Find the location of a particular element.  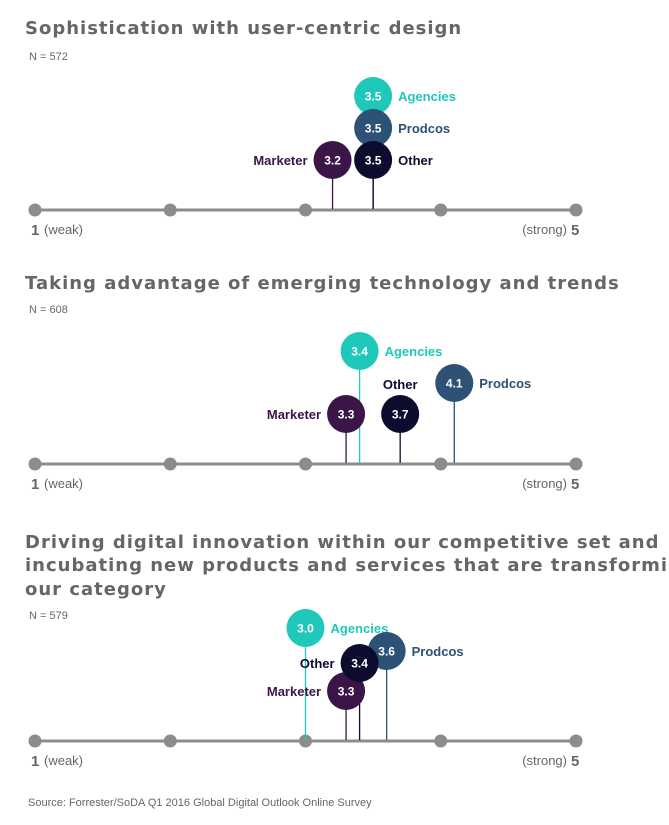

other-value-label: 3.7 is located at coordinates (400, 415).